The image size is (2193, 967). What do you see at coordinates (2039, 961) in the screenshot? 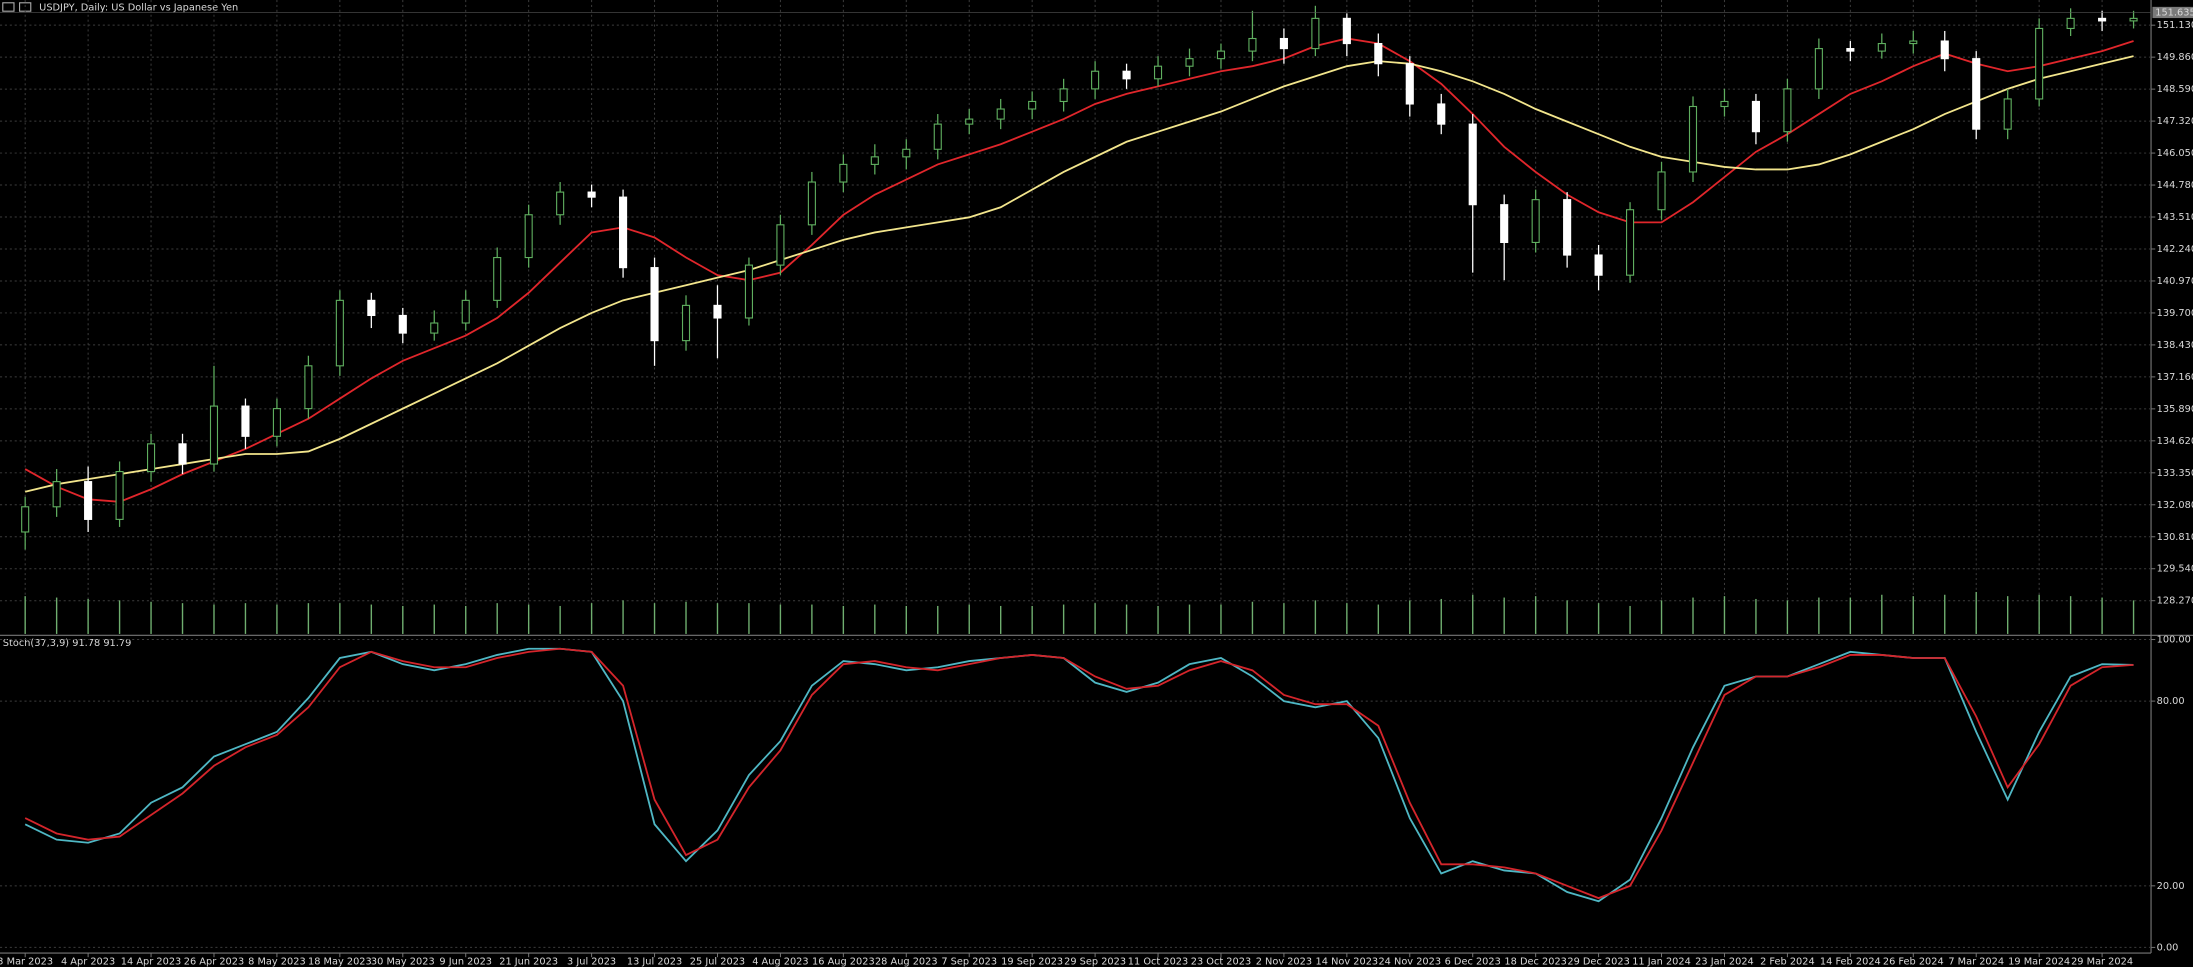
I see `x-tick-label: 19 Mar 2024` at bounding box center [2039, 961].